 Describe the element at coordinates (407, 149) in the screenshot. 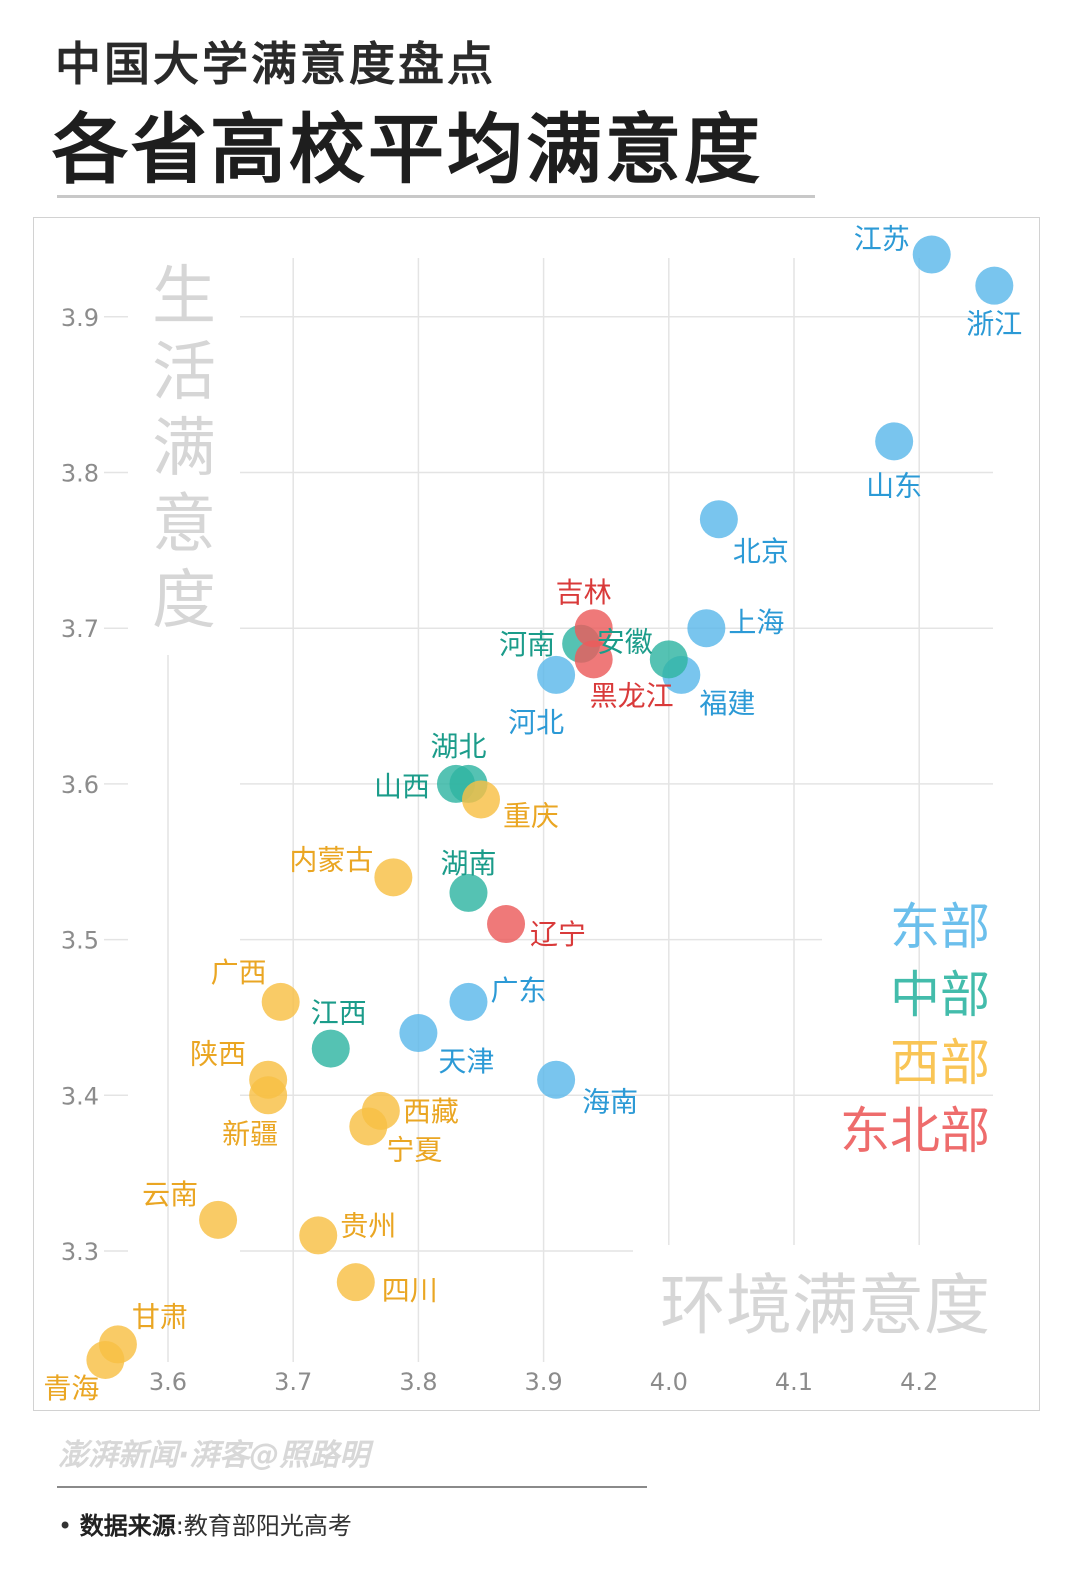

I see `page-title: 各省高校平均满意度` at that location.